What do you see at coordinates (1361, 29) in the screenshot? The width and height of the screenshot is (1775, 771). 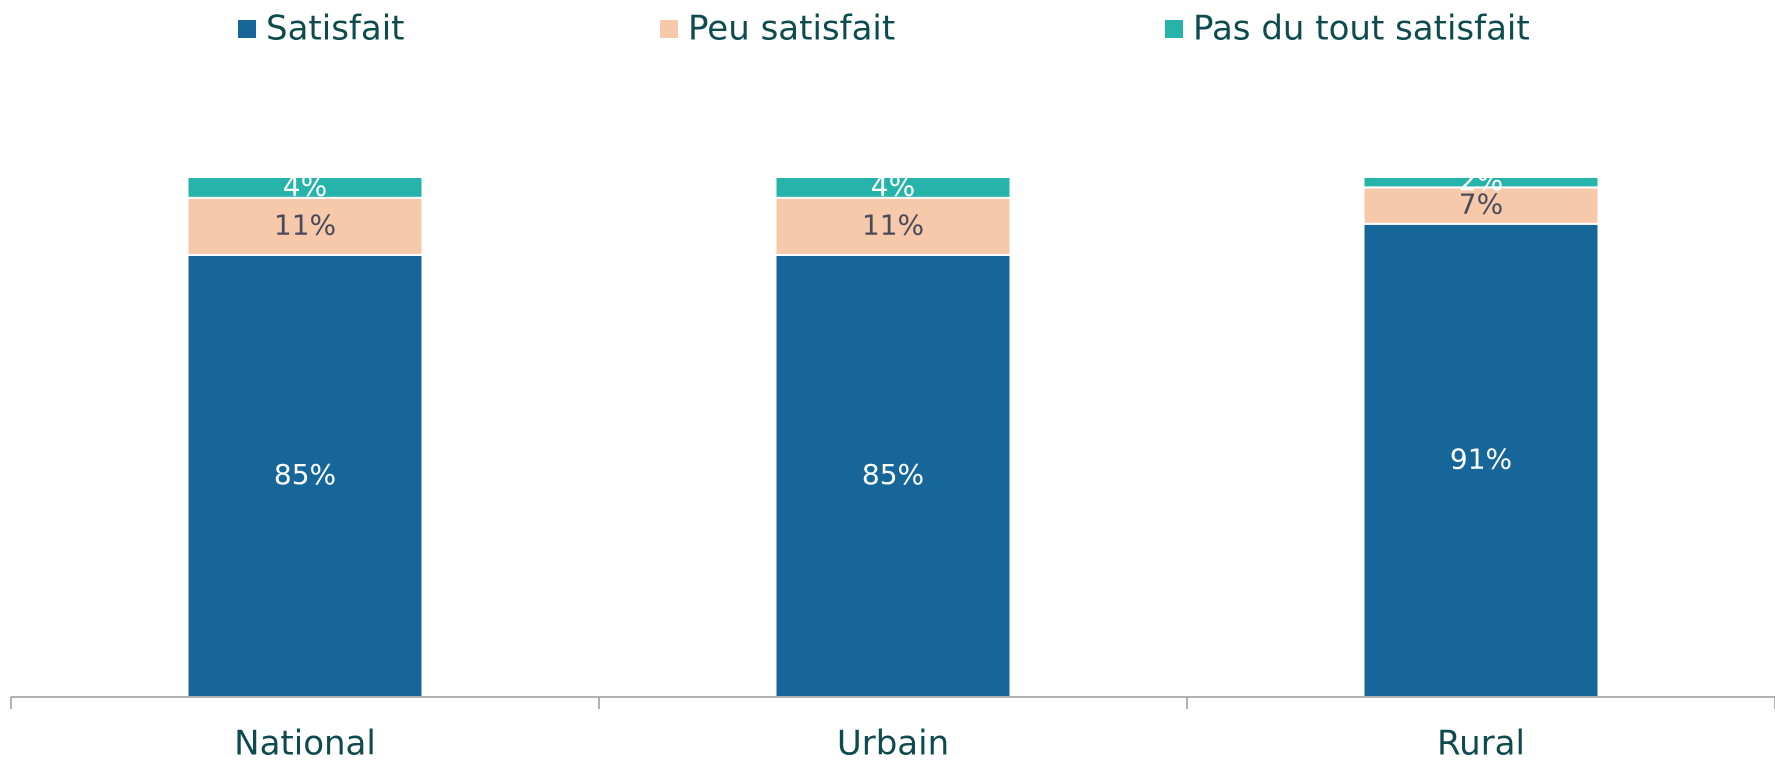 I see `legend-label: Pas du tout satisfait` at bounding box center [1361, 29].